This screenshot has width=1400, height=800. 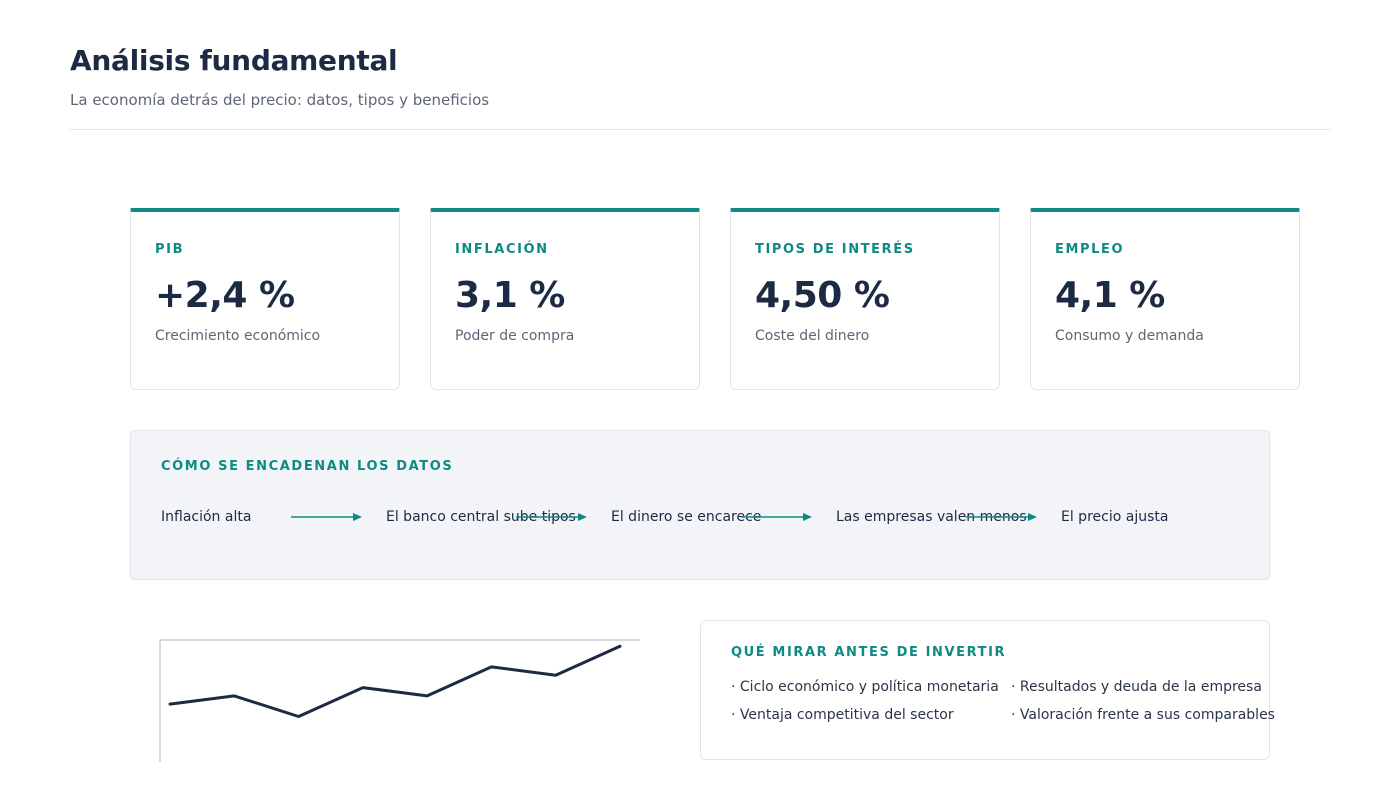 I want to click on kpi-card-empleo: EMPLEO 4,1 % Consumo y demanda, so click(x=1165, y=299).